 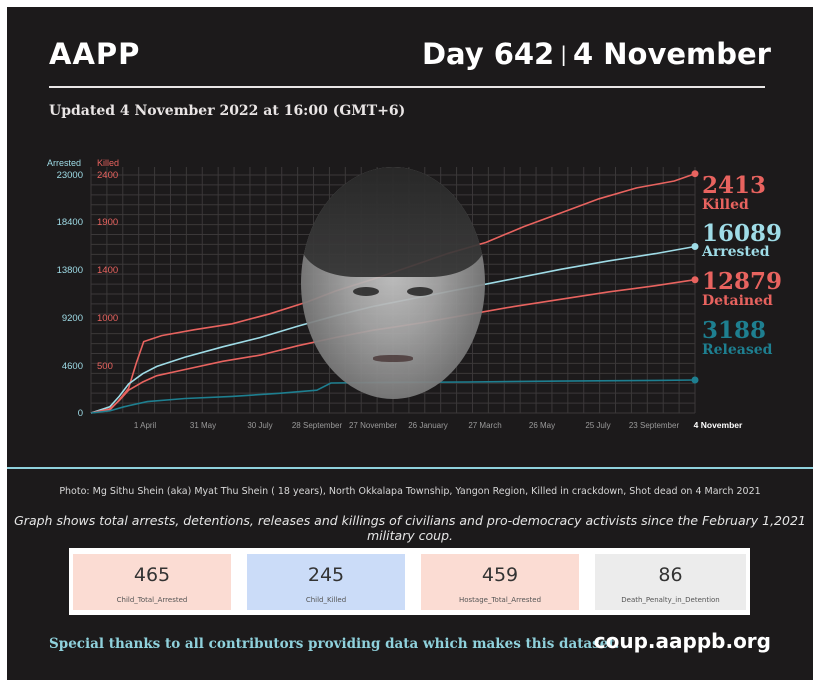 I want to click on day-date-heading: Day 642 | 4 November, so click(x=596, y=54).